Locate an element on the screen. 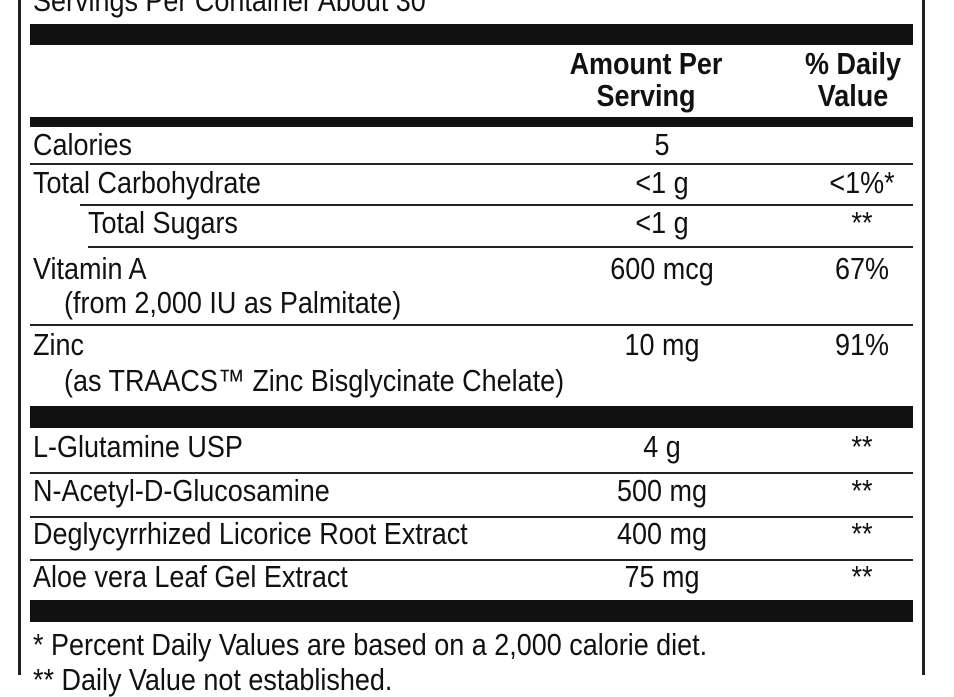 The height and width of the screenshot is (697, 954). nutrient-name: Vitamin A is located at coordinates (90, 268).